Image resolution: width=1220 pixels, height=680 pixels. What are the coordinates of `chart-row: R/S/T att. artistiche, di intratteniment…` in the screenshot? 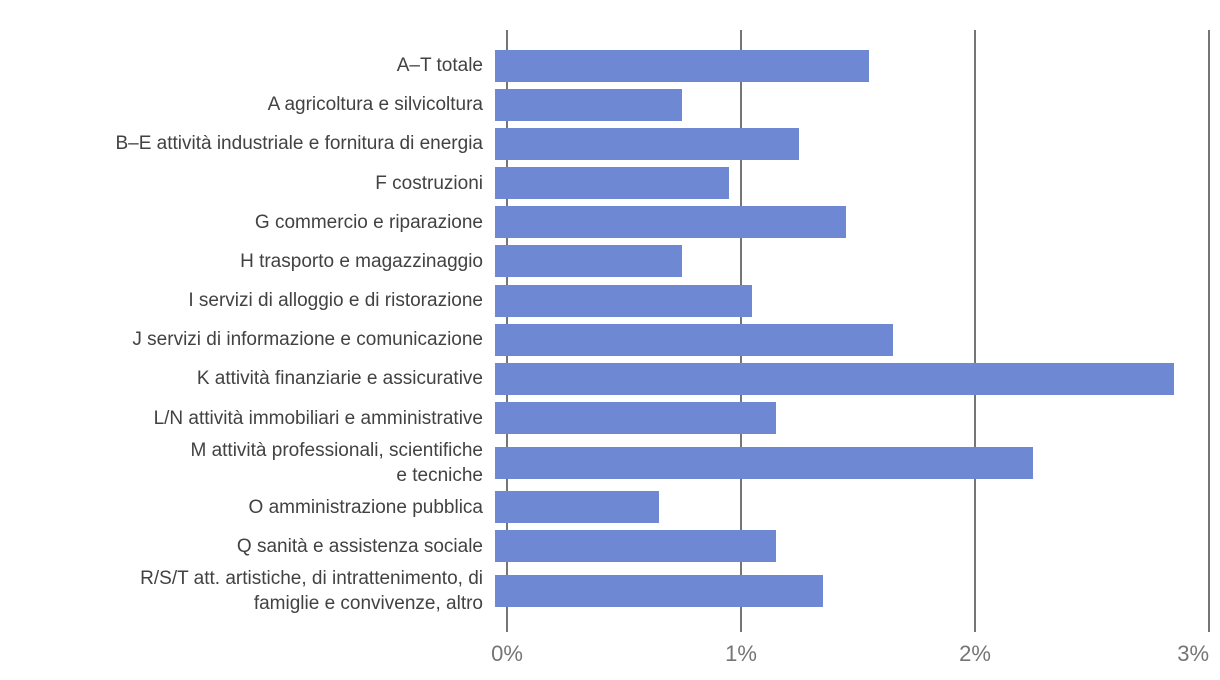 It's located at (610, 591).